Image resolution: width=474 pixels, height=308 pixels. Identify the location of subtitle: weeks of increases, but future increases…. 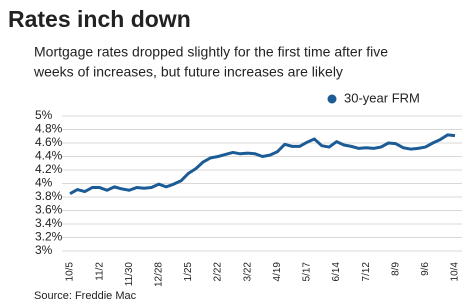
(188, 72).